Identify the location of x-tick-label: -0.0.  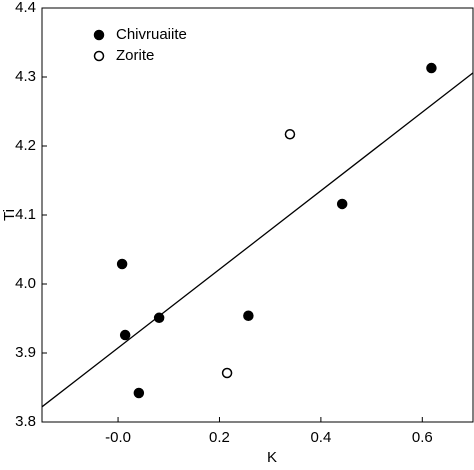
(118, 437).